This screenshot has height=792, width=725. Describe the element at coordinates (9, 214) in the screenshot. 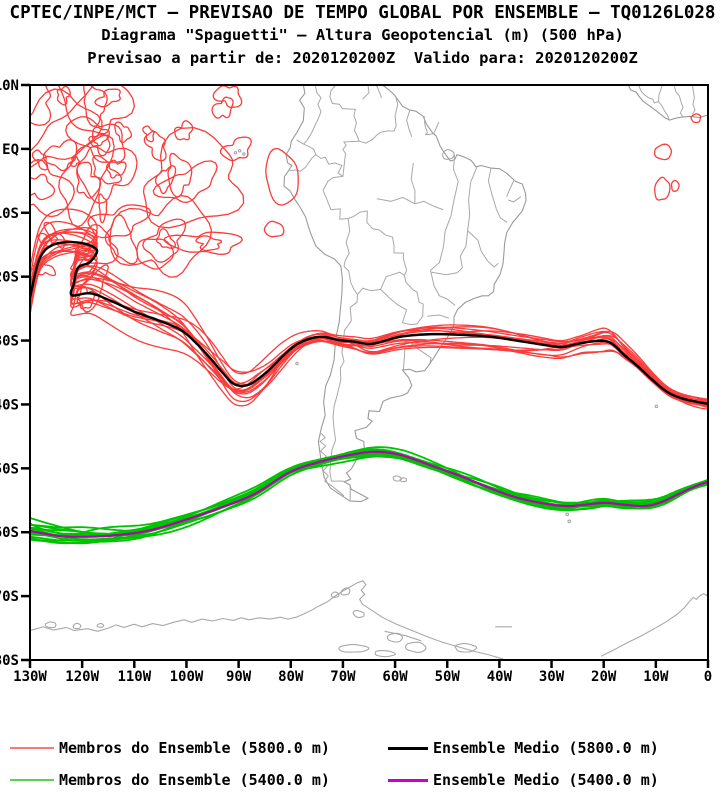

I see `lat-tick-label: 10S` at that location.